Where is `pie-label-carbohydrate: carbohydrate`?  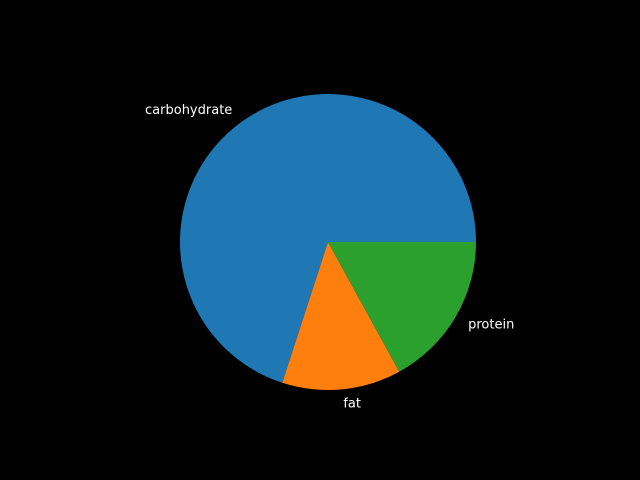
pie-label-carbohydrate: carbohydrate is located at coordinates (188, 110).